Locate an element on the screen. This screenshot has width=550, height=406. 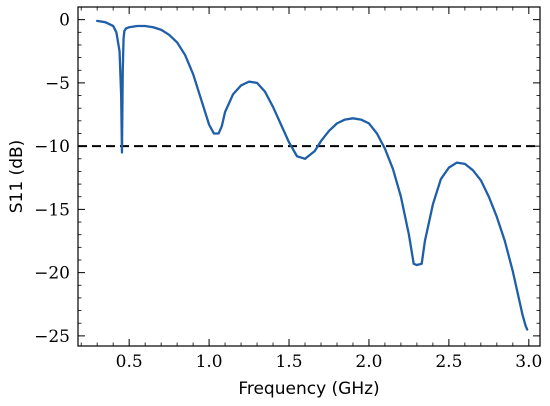
x-tick-label: 0.5 is located at coordinates (129, 362).